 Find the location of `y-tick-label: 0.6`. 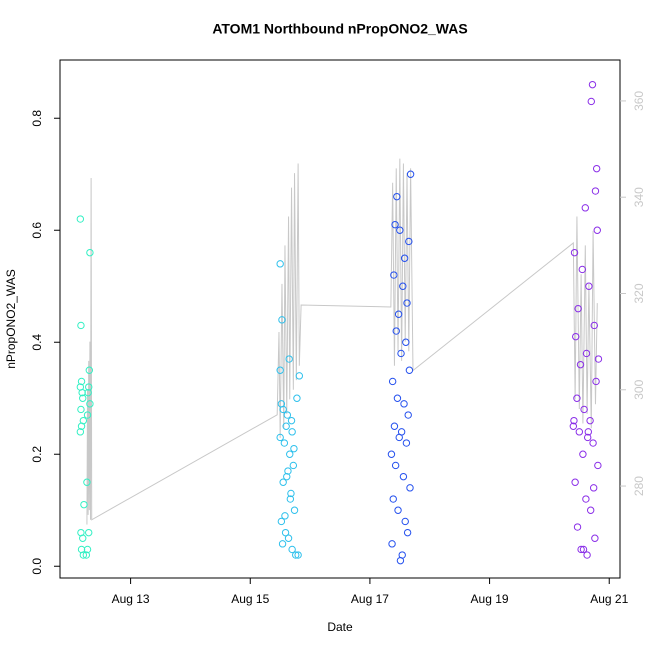

y-tick-label: 0.6 is located at coordinates (37, 230).